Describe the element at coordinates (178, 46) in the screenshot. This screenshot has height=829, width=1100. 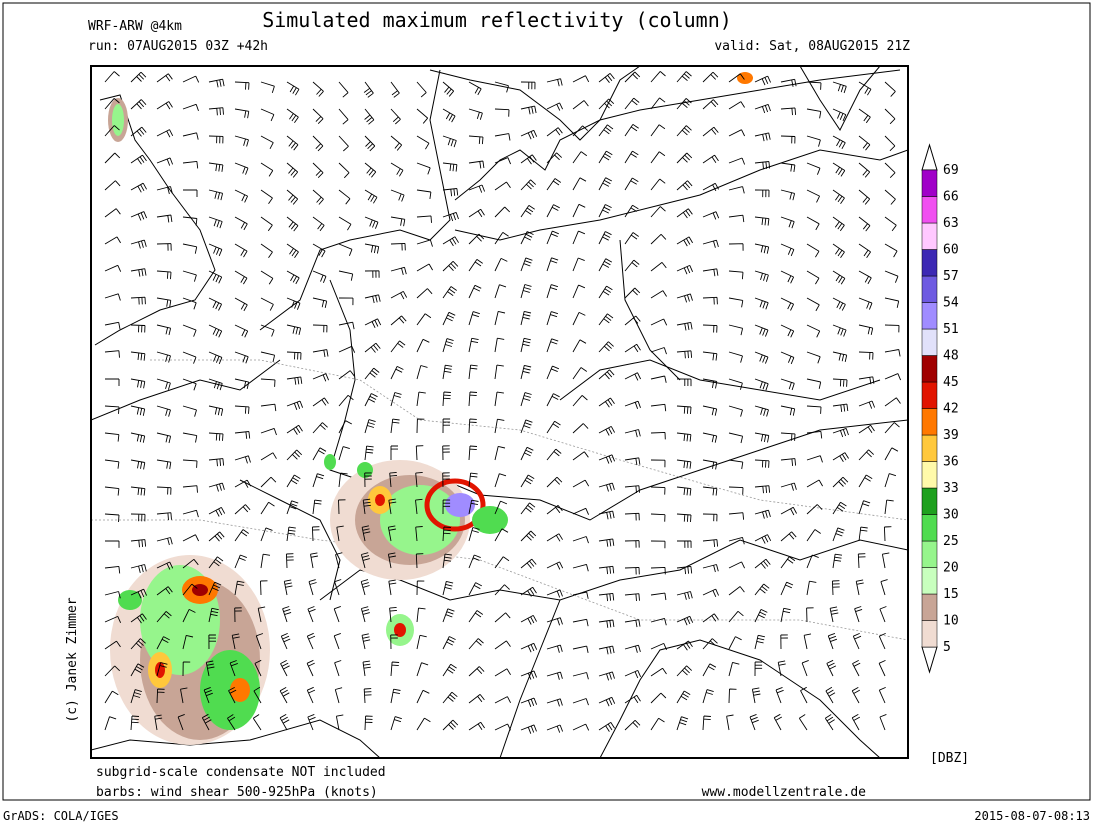
I see `run-label: run: 07AUG2015 03Z +42h` at that location.